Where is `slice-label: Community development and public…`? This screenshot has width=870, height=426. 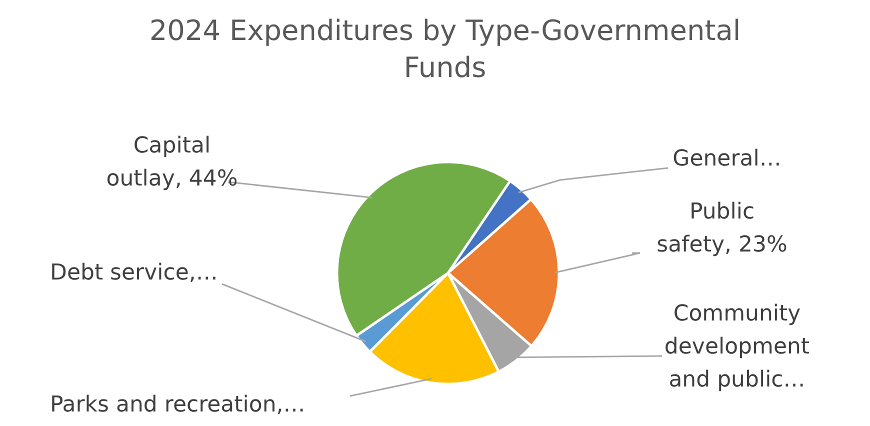 slice-label: Community development and public… is located at coordinates (737, 347).